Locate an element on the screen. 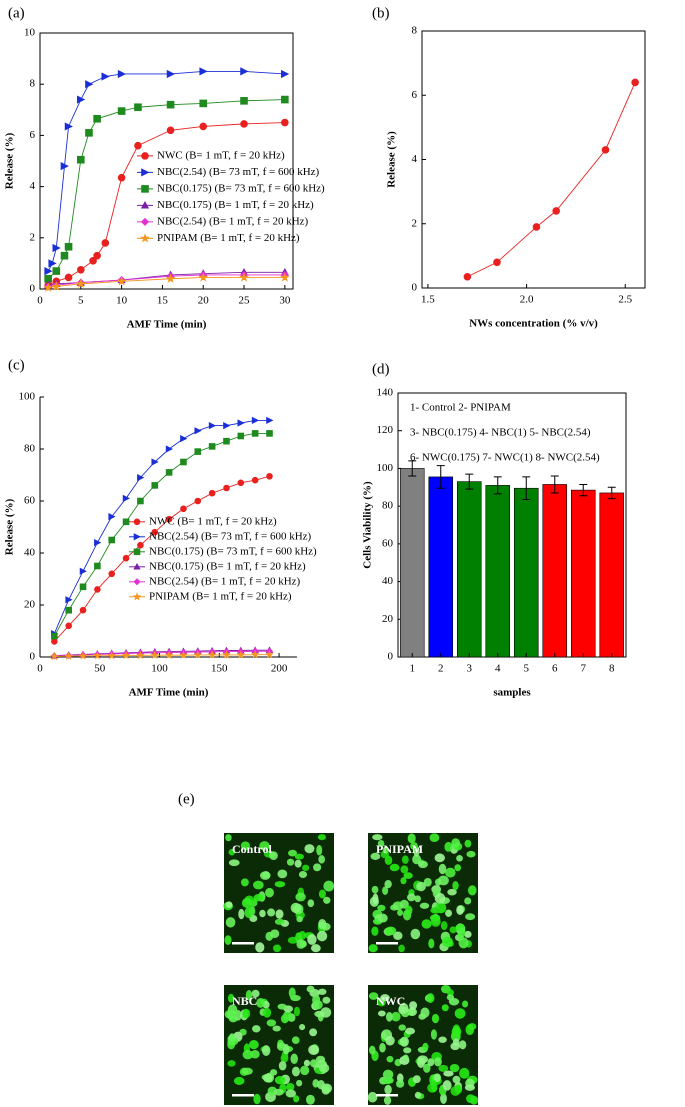 The image size is (685, 1107). y-tick-label: 60 is located at coordinates (30, 501).